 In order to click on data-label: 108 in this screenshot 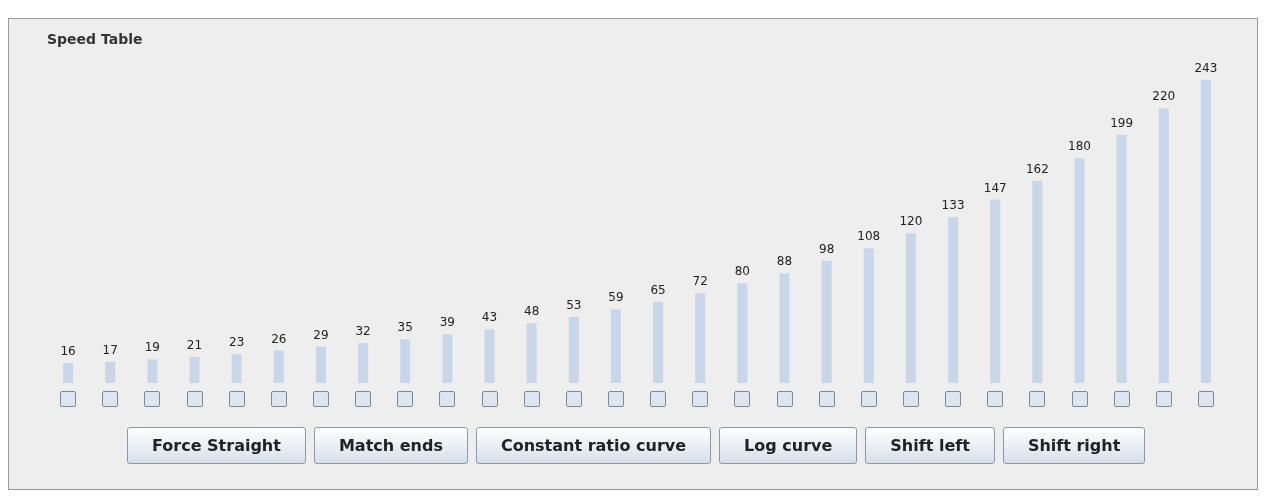, I will do `click(869, 236)`.